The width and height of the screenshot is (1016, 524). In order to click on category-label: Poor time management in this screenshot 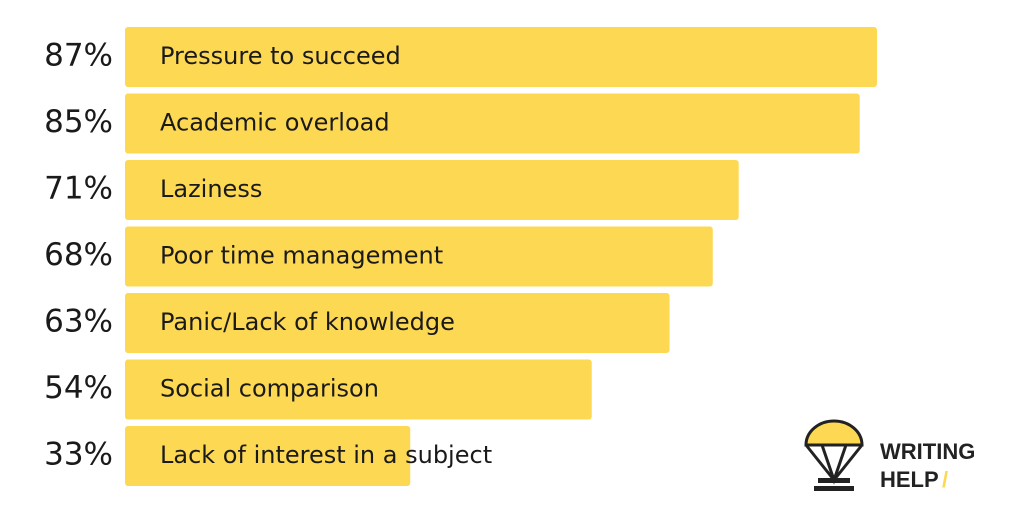, I will do `click(301, 256)`.